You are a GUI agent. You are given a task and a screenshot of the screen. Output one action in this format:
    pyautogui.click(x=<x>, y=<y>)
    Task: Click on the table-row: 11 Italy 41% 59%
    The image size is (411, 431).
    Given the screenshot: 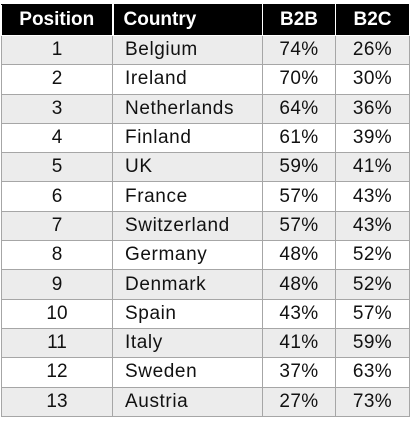 What is the action you would take?
    pyautogui.click(x=205, y=343)
    